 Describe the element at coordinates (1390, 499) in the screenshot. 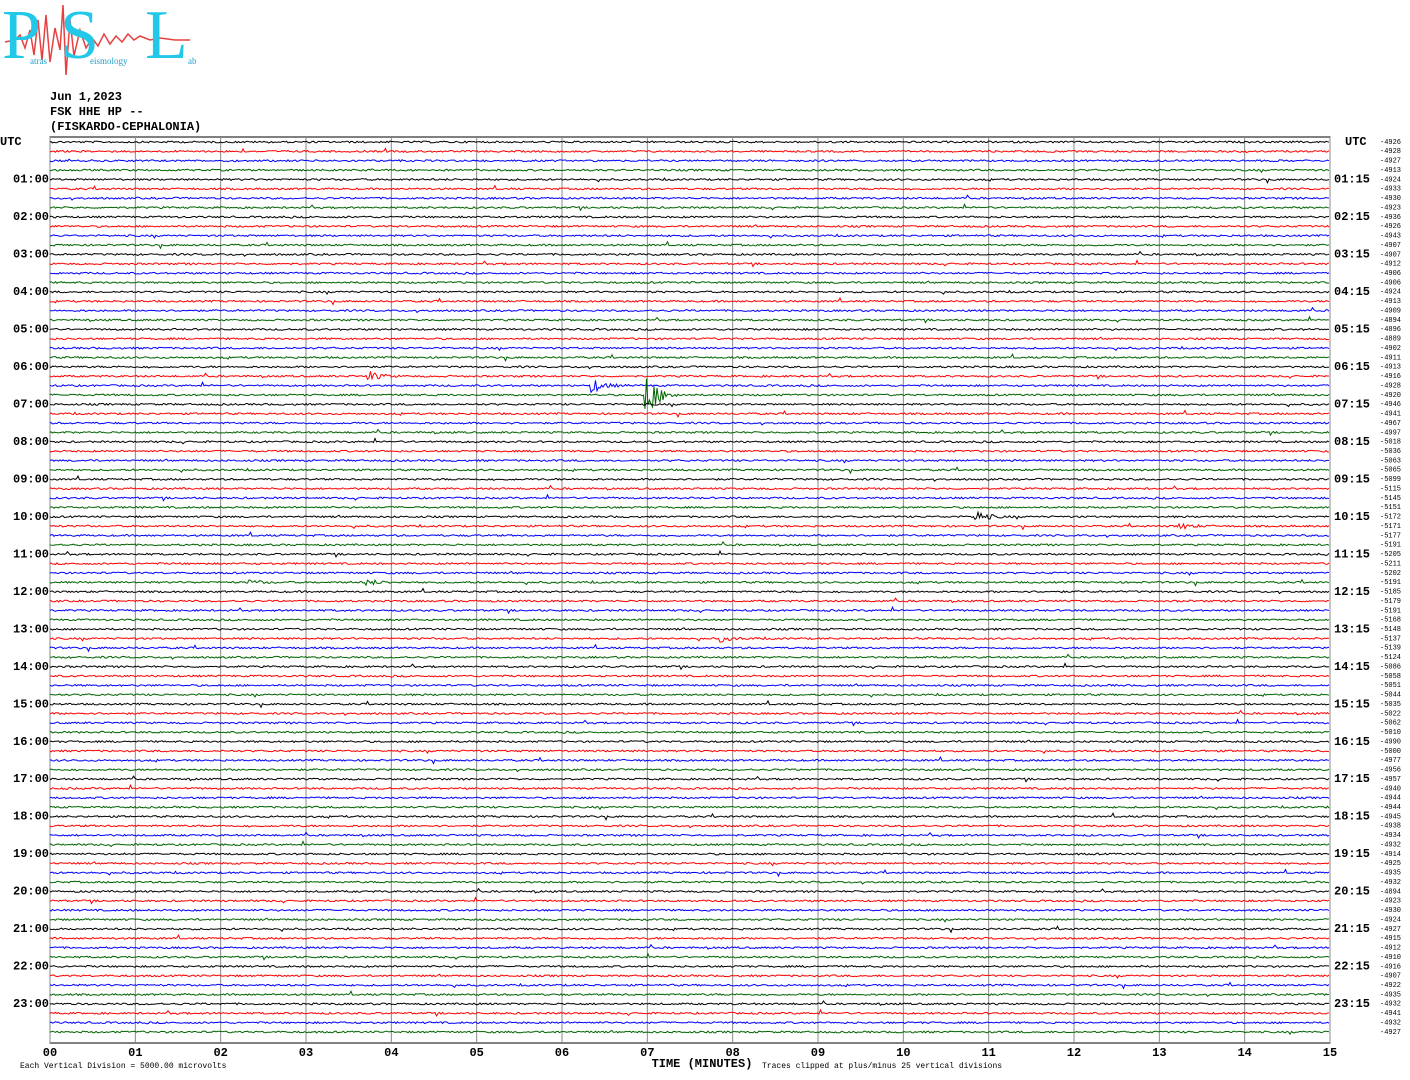

I see `trace-offset: -5145` at that location.